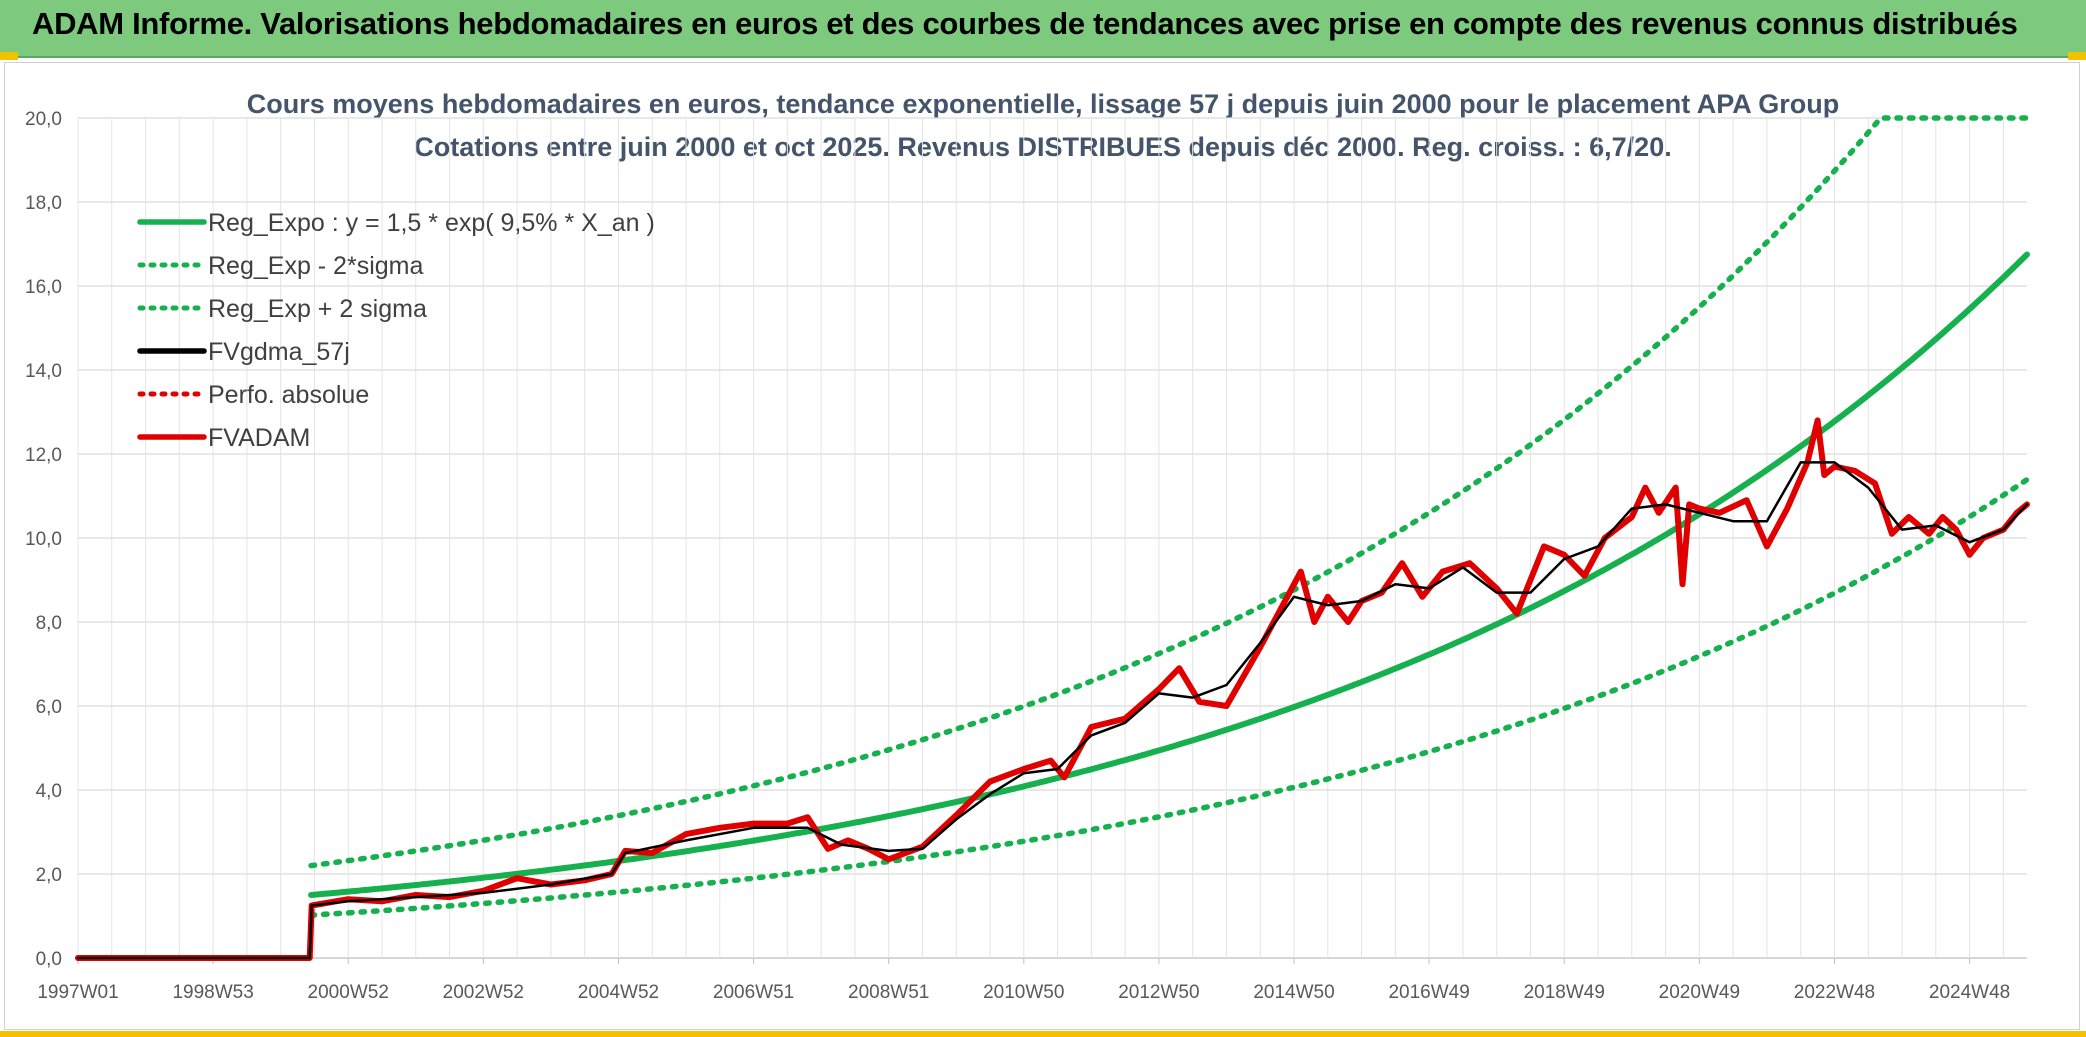 The width and height of the screenshot is (2086, 1037). Describe the element at coordinates (1428, 992) in the screenshot. I see `x-tick-label: 2016W49` at that location.